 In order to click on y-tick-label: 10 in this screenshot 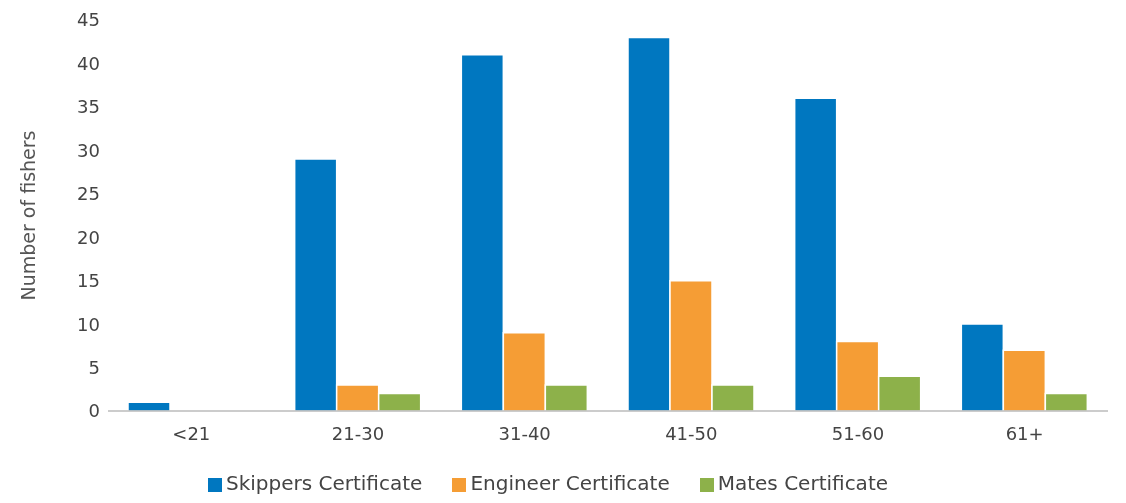, I will do `click(88, 324)`.